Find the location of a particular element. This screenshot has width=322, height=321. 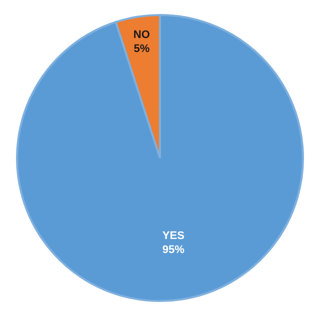

slice-label: NO is located at coordinates (141, 35).